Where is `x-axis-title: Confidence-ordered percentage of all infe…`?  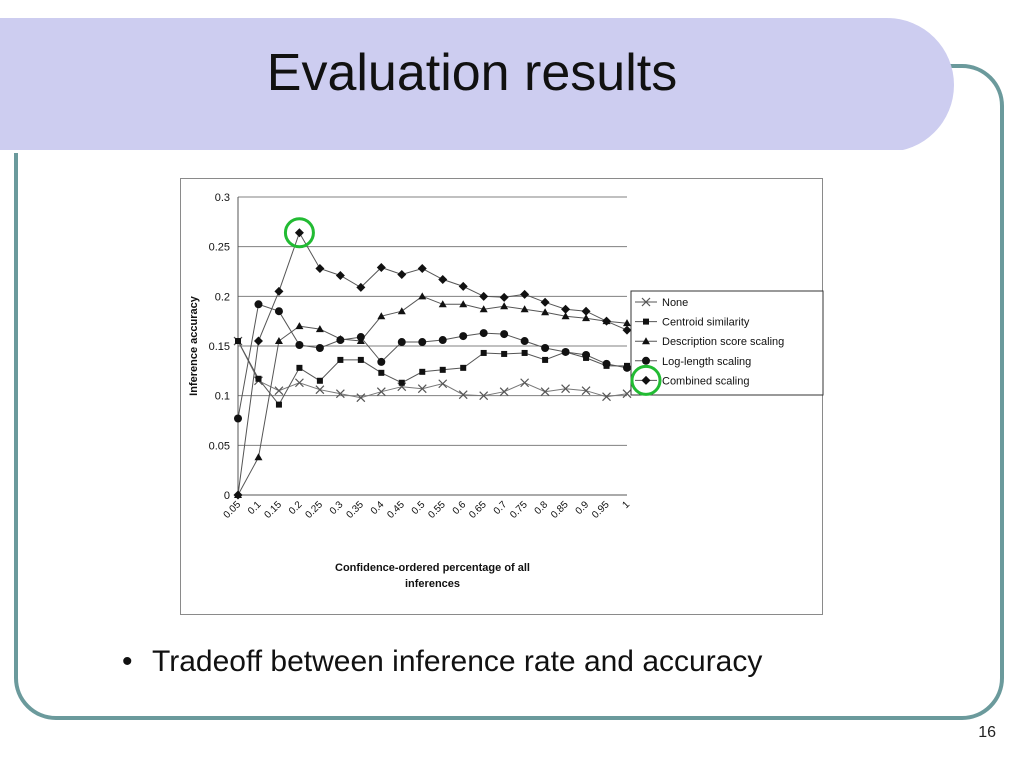 x-axis-title: Confidence-ordered percentage of all infe… is located at coordinates (432, 576).